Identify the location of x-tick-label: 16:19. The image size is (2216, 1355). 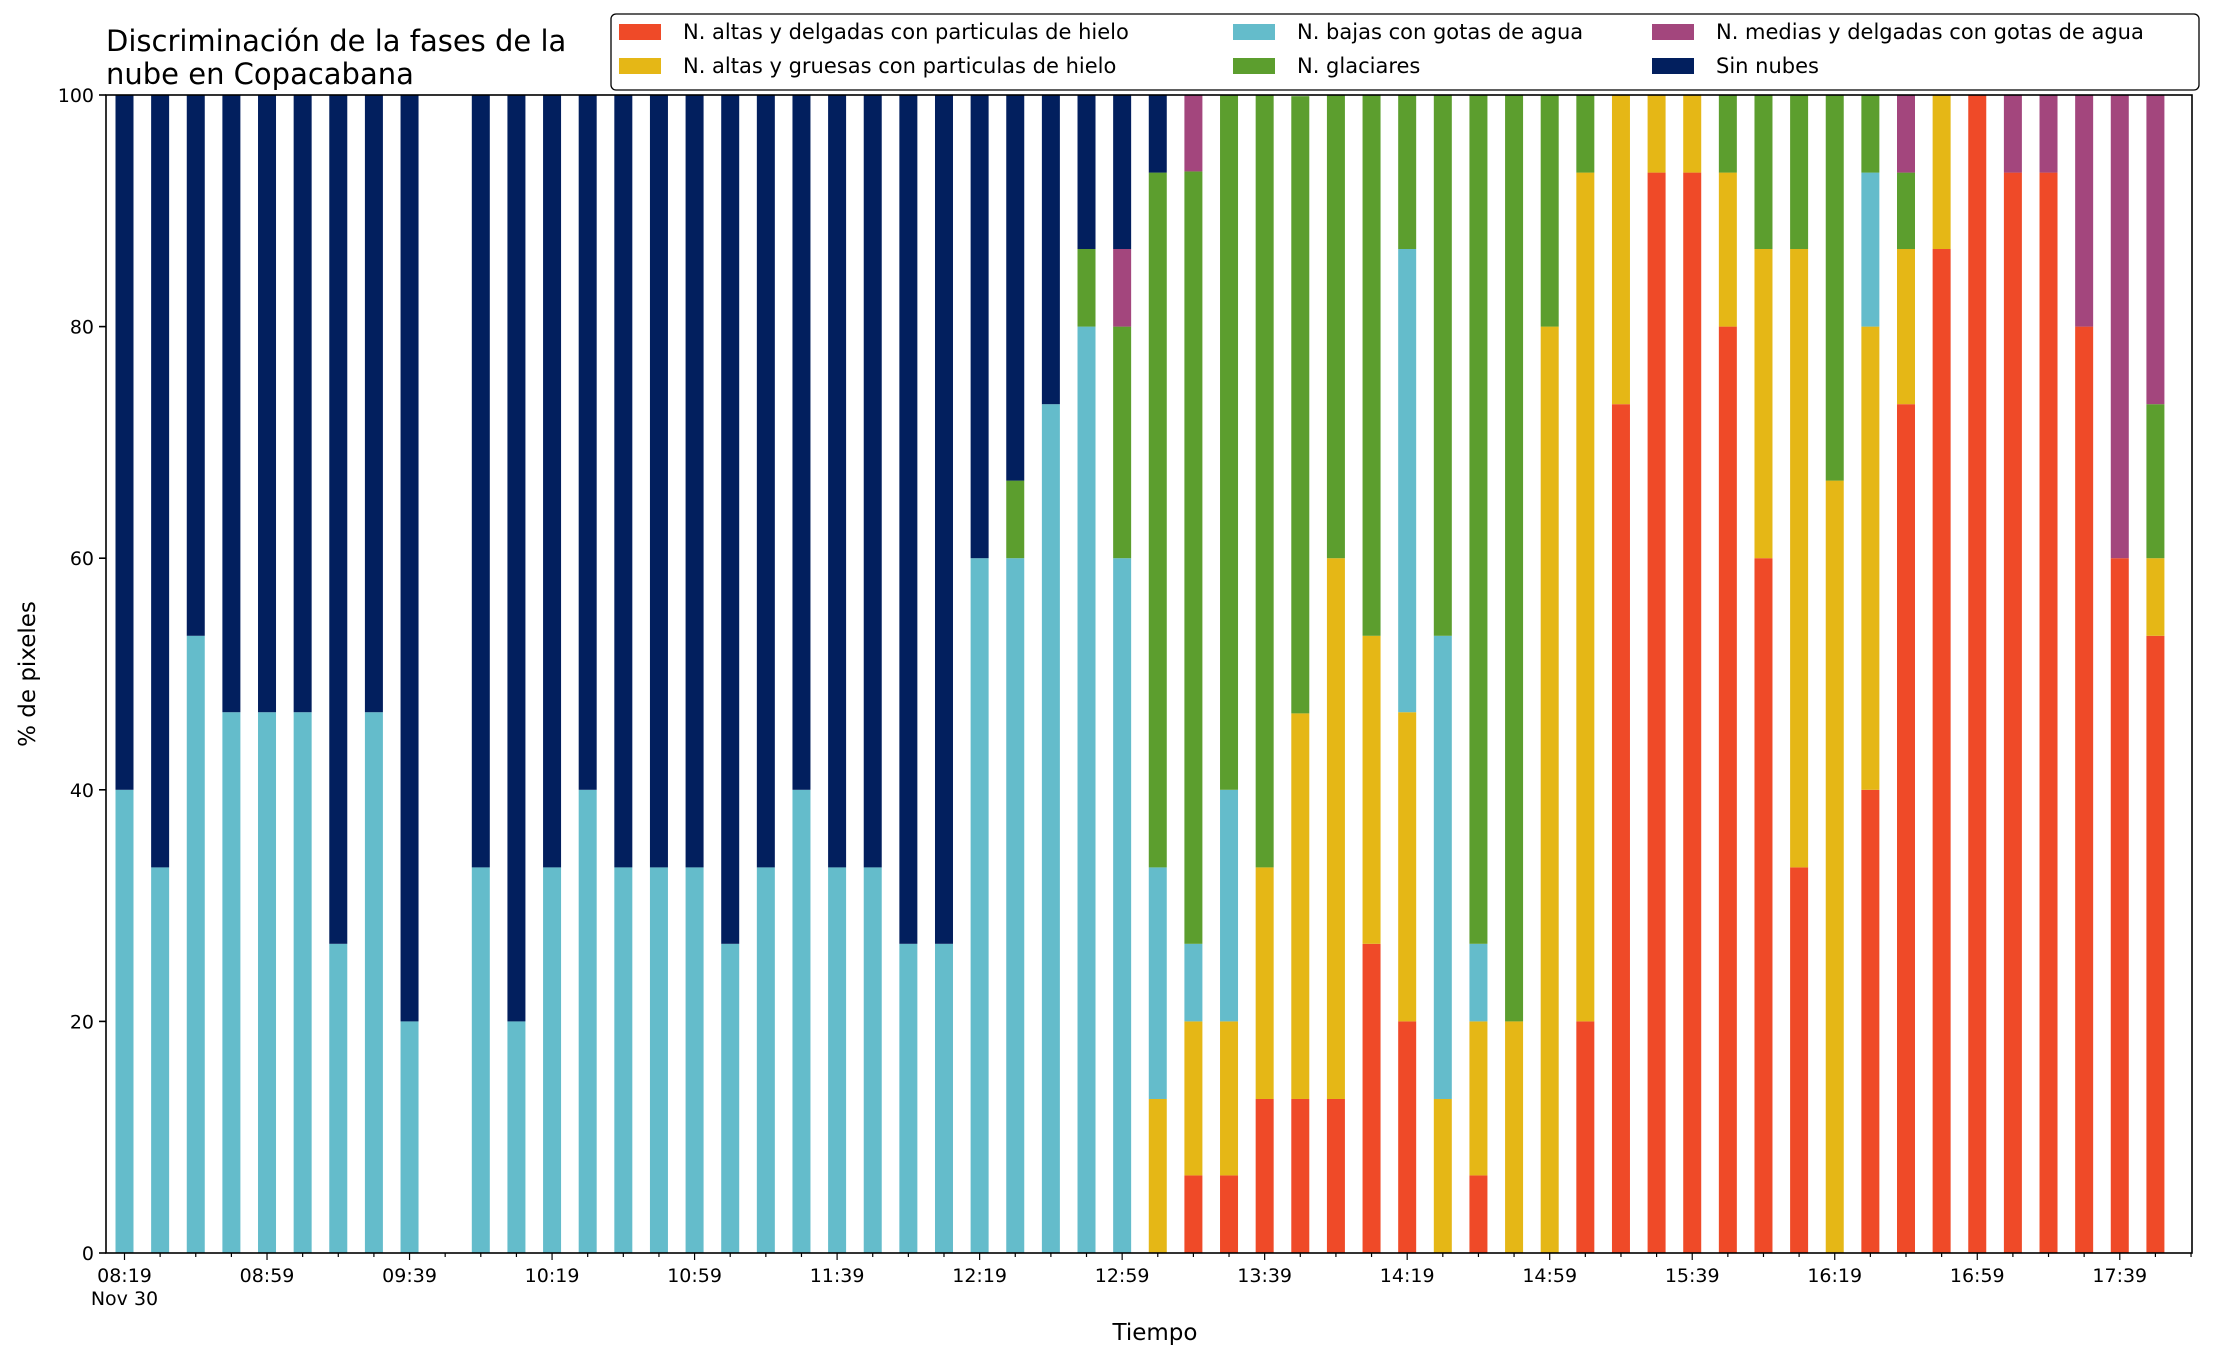
(1834, 1276).